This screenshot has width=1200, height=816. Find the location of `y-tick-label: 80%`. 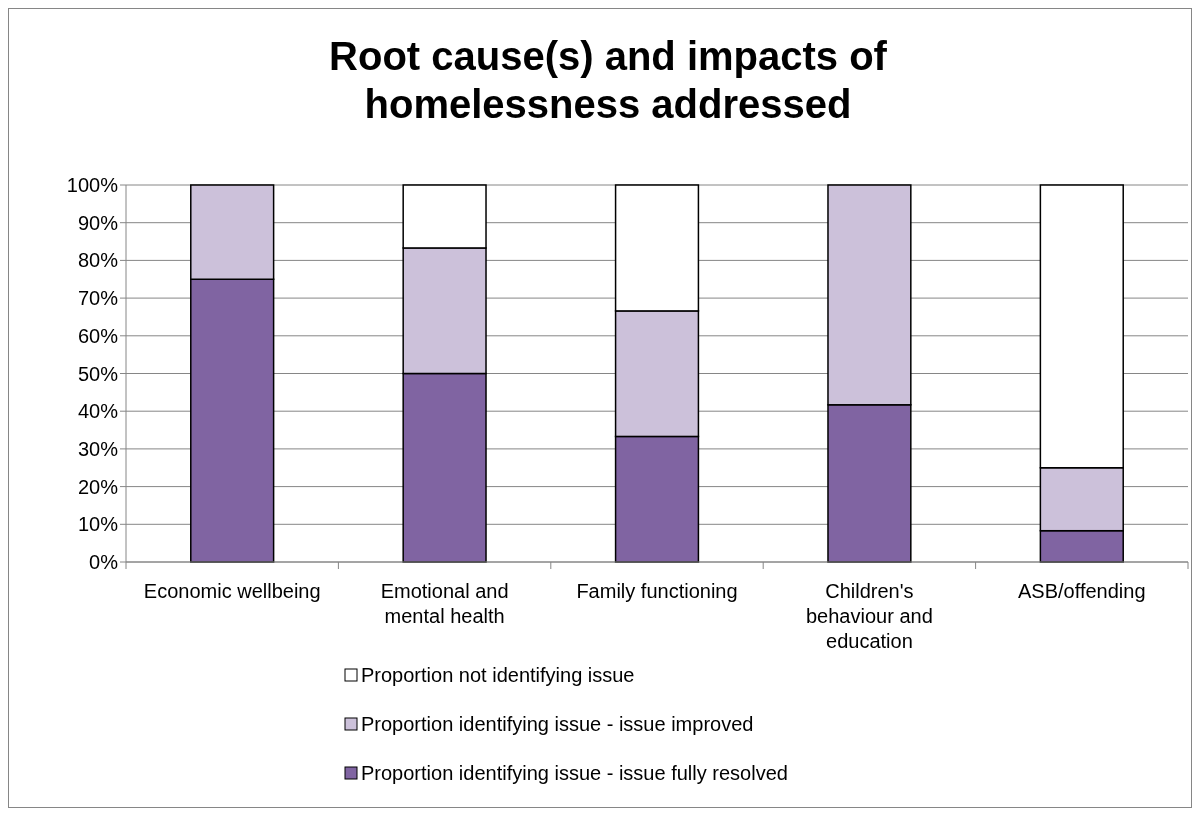

y-tick-label: 80% is located at coordinates (98, 260).